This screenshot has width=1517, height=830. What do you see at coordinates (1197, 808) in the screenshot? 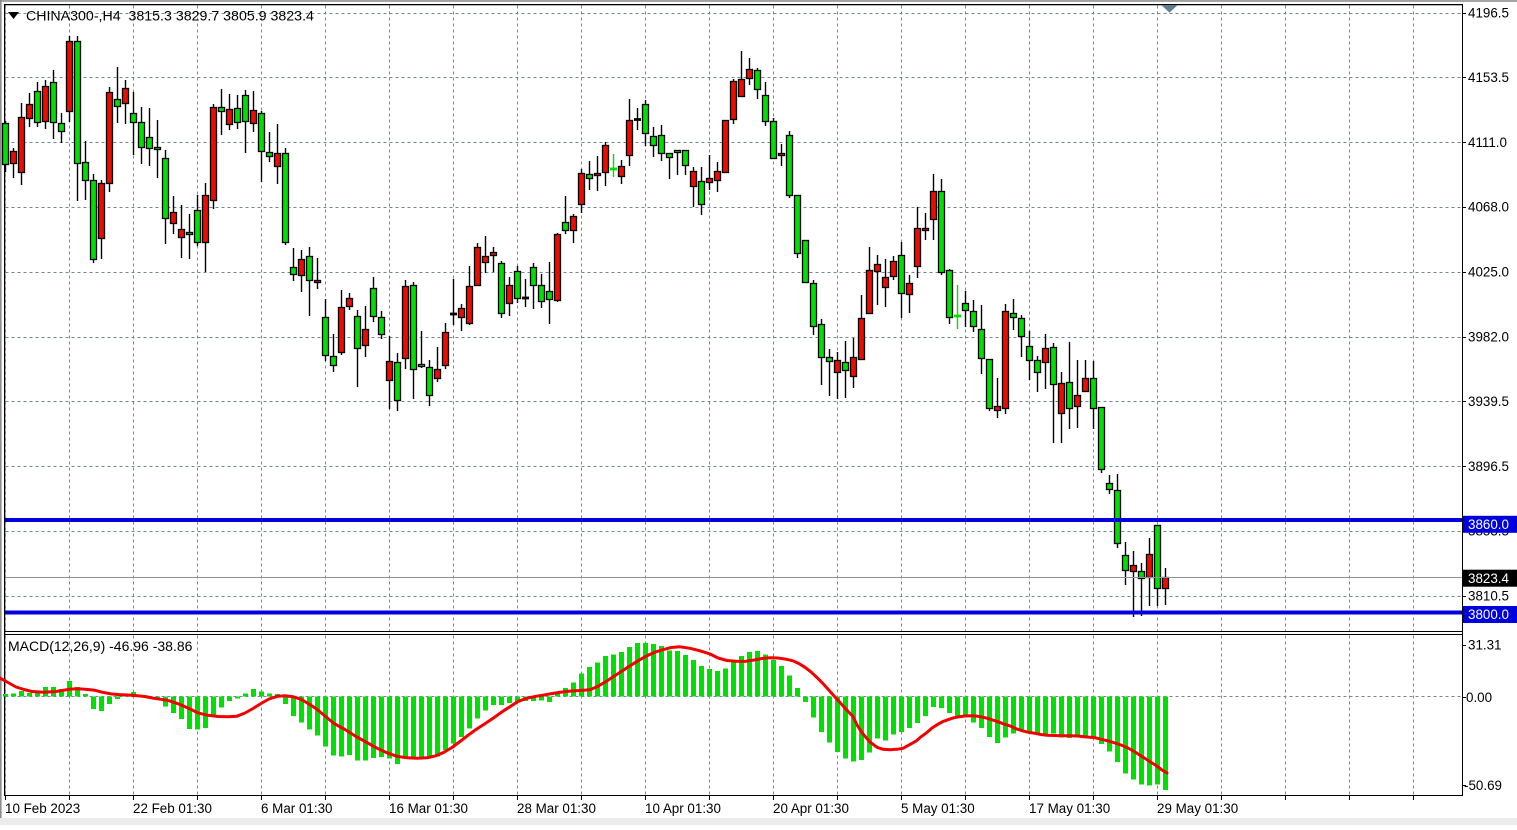
I see `svg-text: 29 May 01:30` at bounding box center [1197, 808].